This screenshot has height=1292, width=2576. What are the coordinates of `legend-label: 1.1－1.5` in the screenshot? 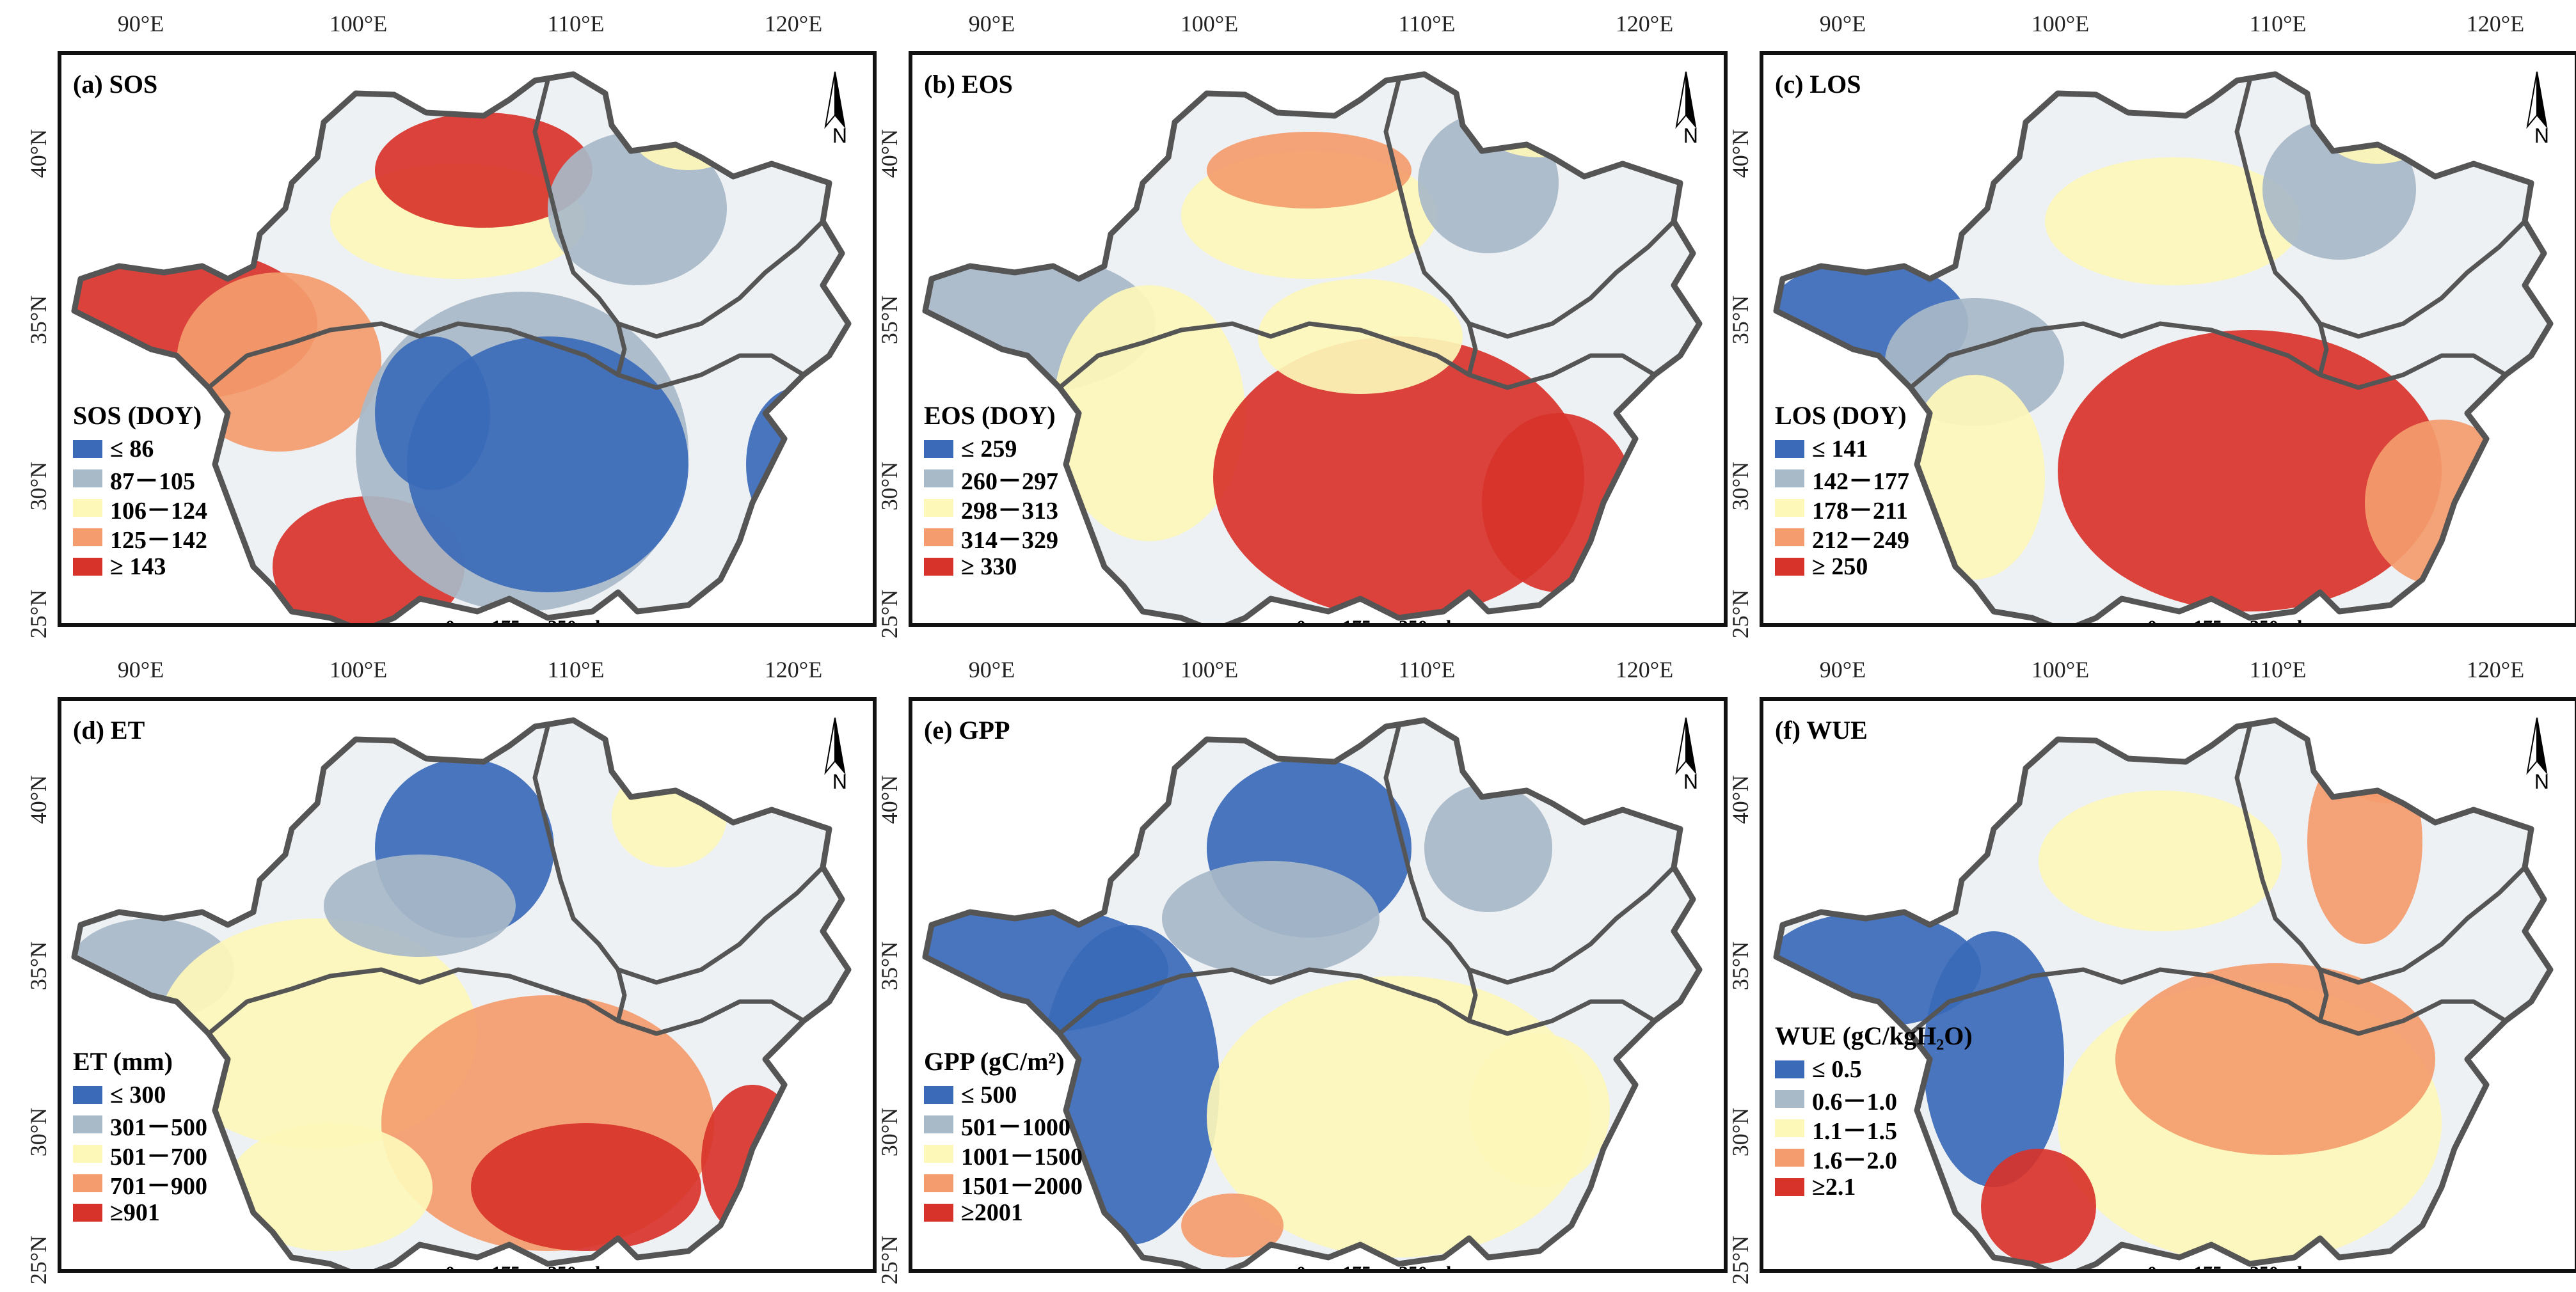 It's located at (1855, 1131).